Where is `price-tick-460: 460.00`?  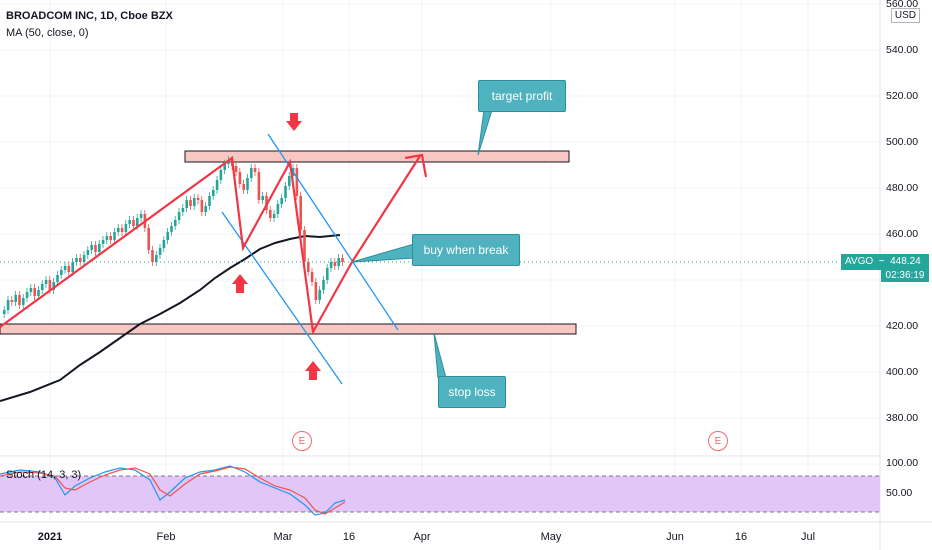
price-tick-460: 460.00 is located at coordinates (902, 234).